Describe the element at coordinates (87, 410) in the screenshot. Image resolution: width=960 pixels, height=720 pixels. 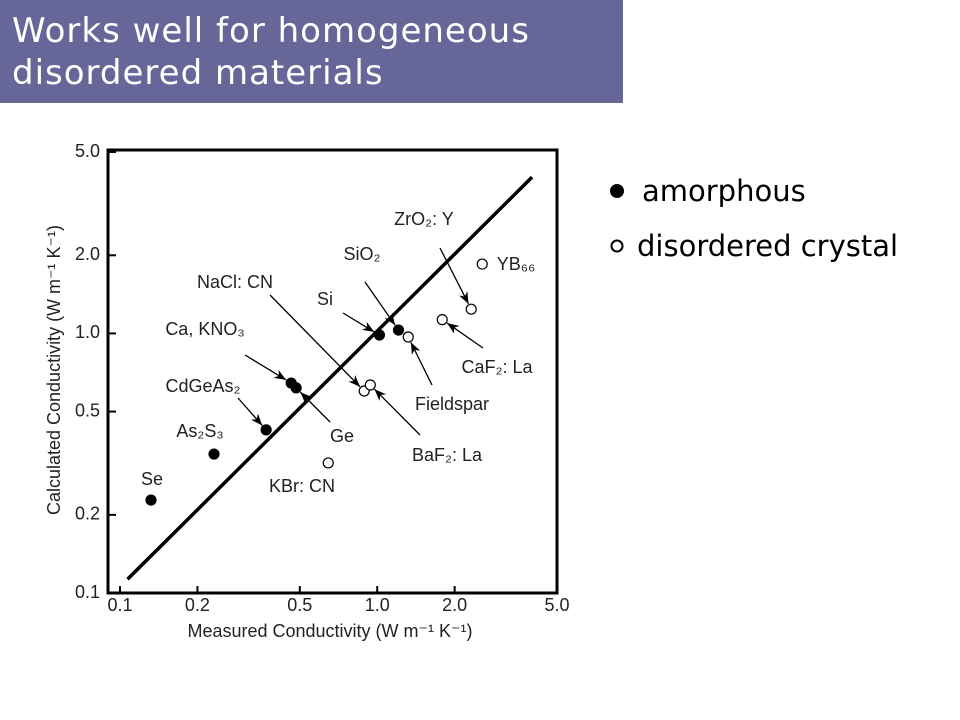
I see `y-tick-label: 0.5` at that location.